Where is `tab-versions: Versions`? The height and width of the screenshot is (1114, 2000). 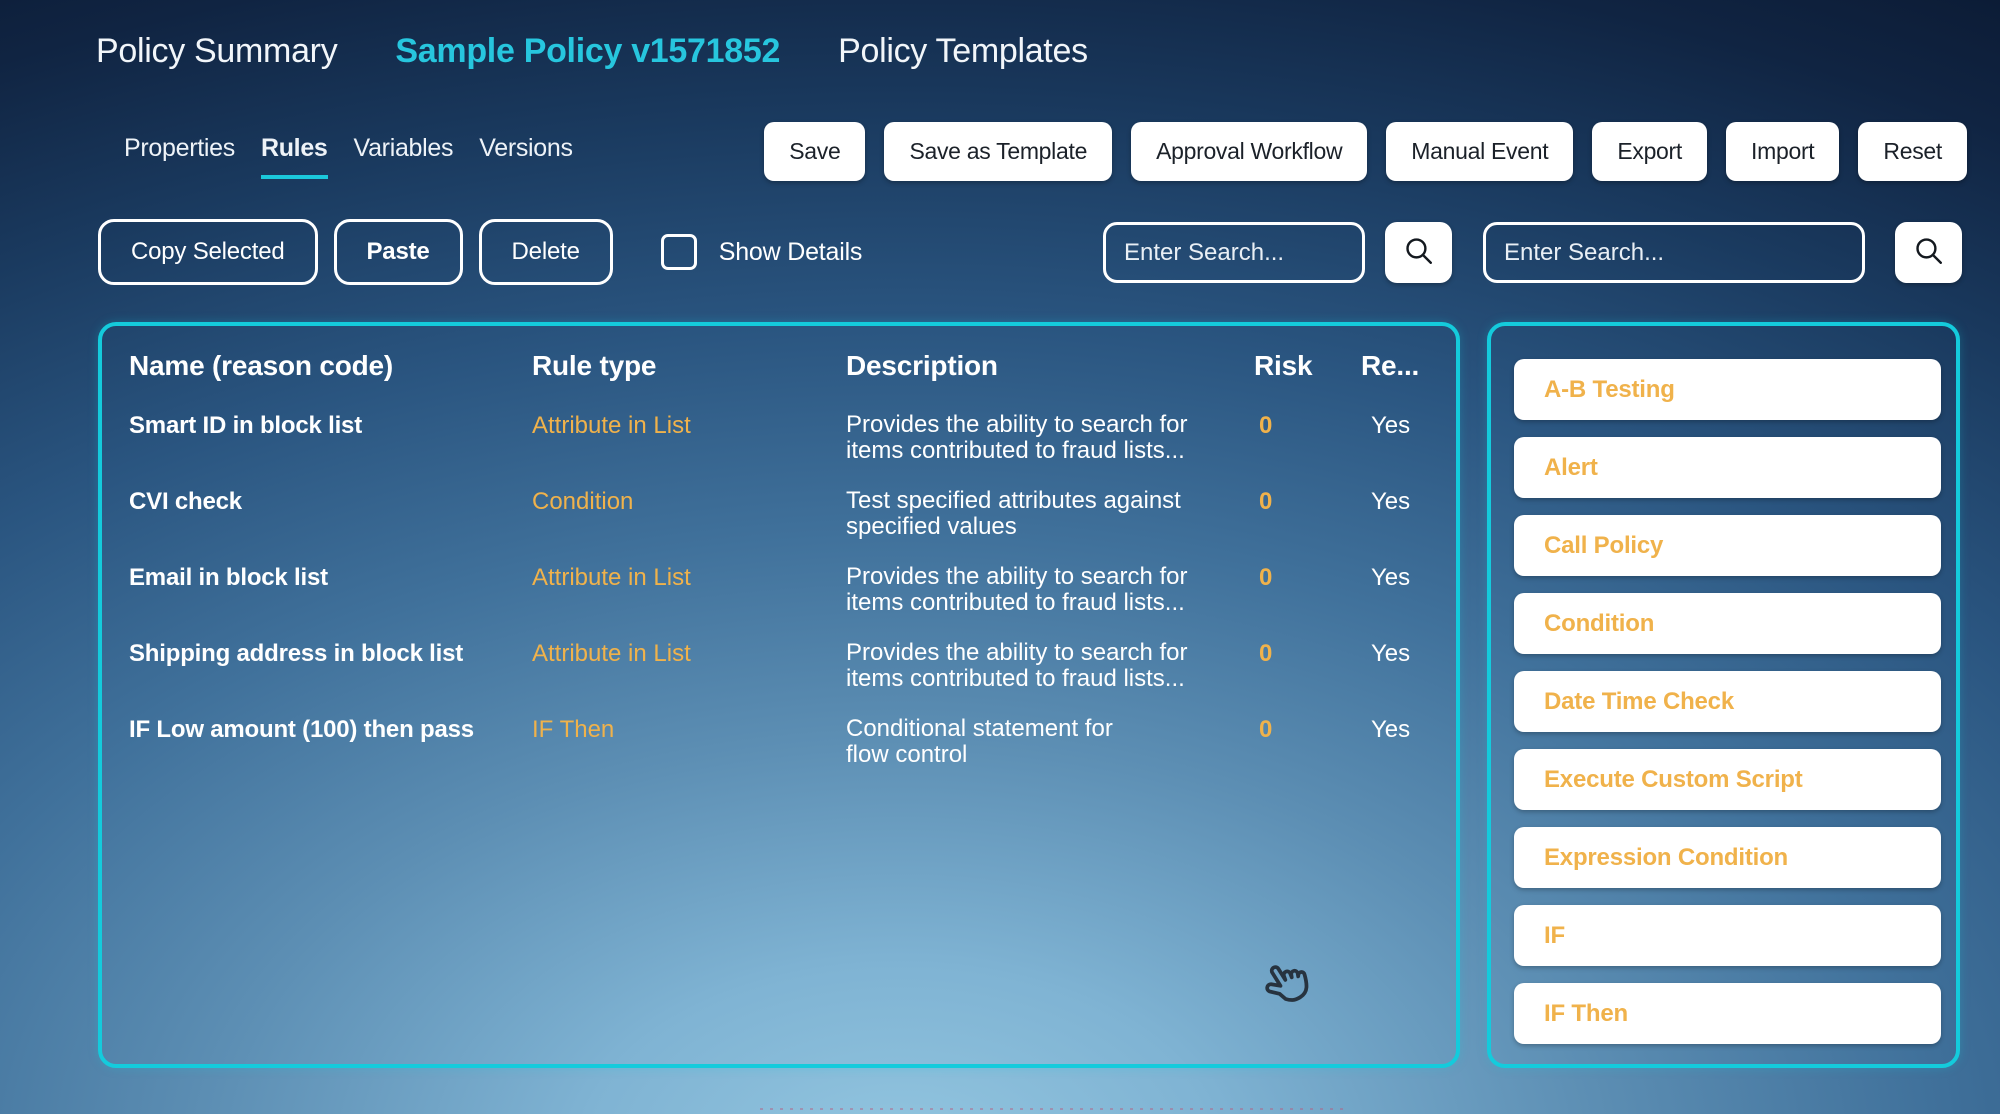
tab-versions: Versions is located at coordinates (526, 148).